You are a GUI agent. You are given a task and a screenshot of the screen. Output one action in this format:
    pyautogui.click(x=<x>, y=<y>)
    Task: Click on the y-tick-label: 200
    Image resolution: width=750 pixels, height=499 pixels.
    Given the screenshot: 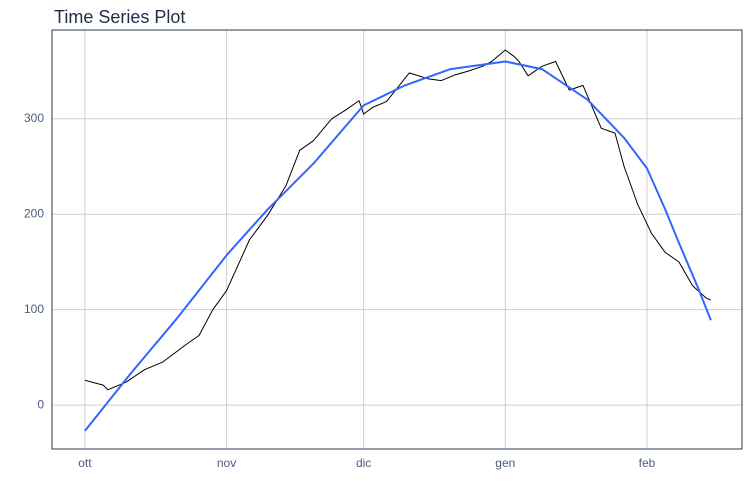 What is the action you would take?
    pyautogui.click(x=34, y=213)
    